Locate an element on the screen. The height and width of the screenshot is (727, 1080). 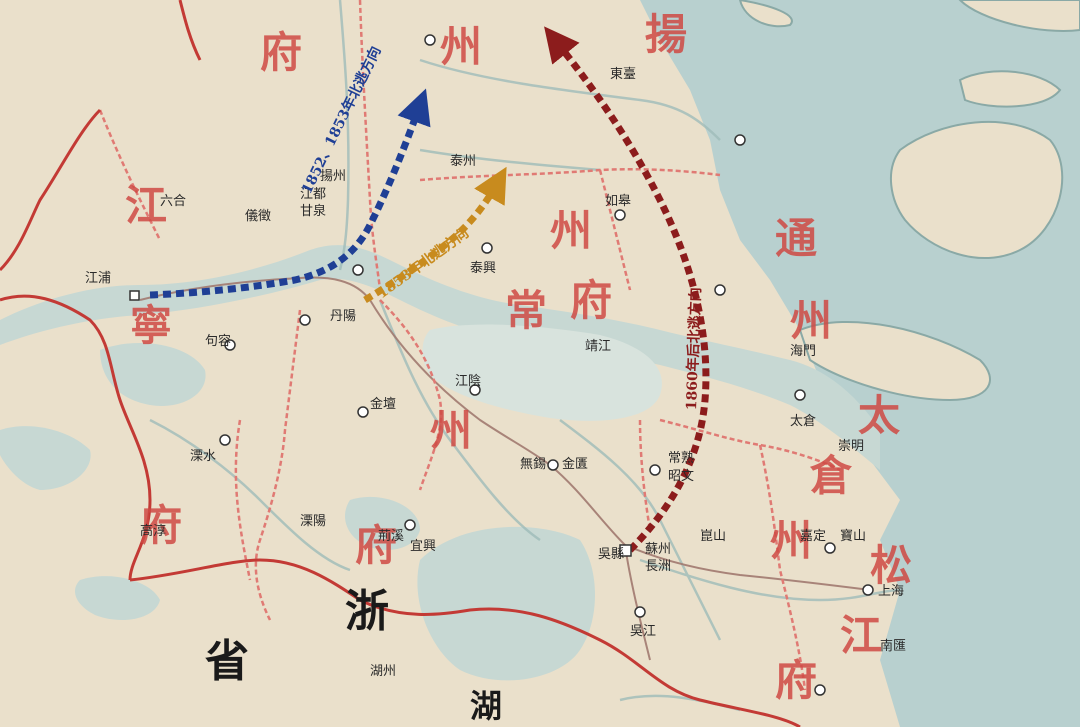
place-label: 揚州 is located at coordinates (333, 176).